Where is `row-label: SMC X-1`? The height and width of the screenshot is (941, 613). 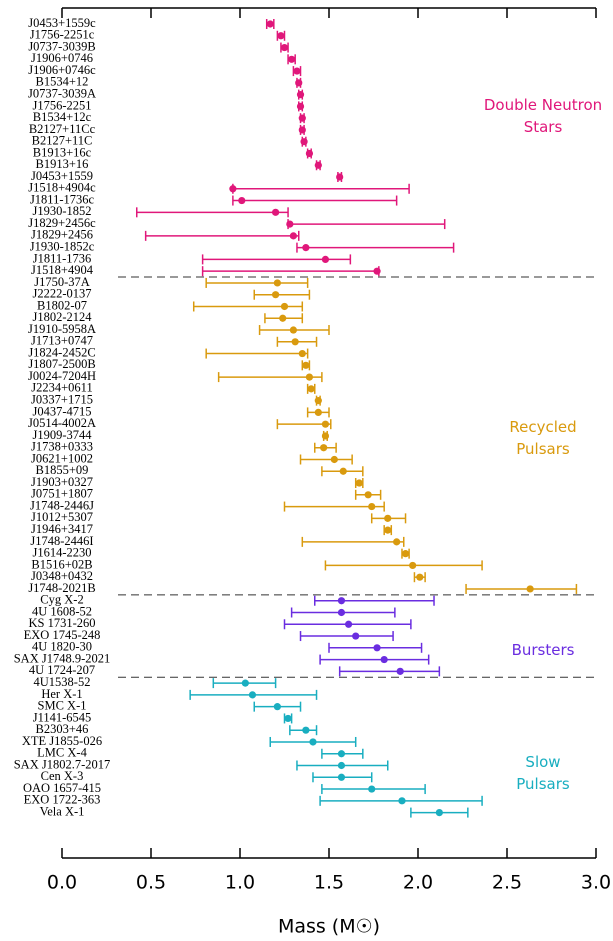 row-label: SMC X-1 is located at coordinates (62, 706).